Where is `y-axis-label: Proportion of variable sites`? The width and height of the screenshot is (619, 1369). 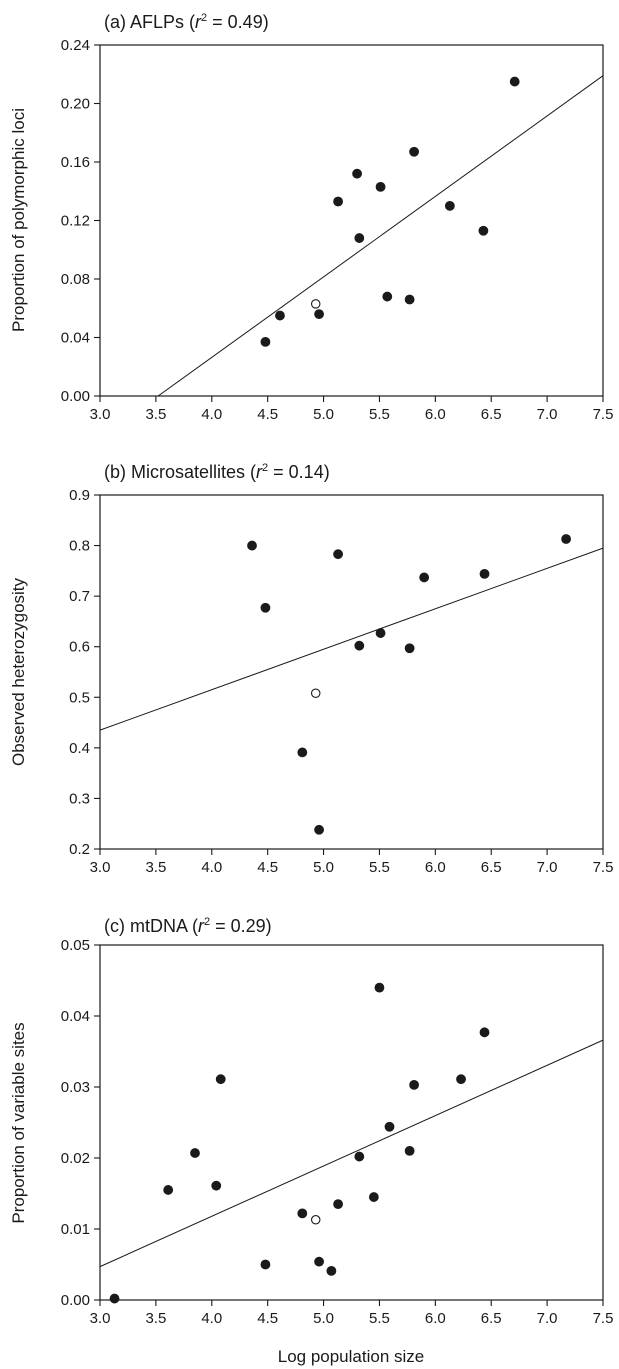
y-axis-label: Proportion of variable sites is located at coordinates (18, 1122).